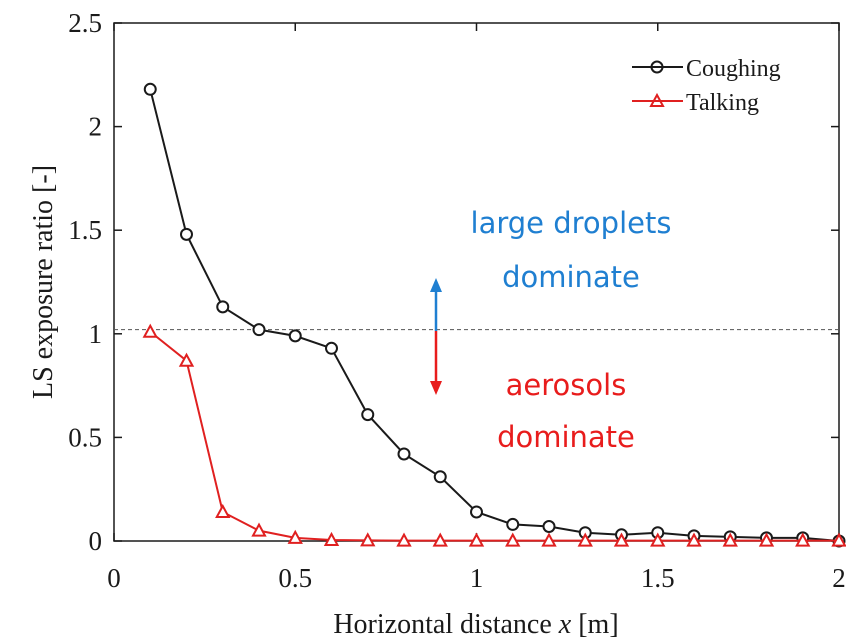 The image size is (846, 643). Describe the element at coordinates (114, 578) in the screenshot. I see `x-tick-label: 0` at that location.